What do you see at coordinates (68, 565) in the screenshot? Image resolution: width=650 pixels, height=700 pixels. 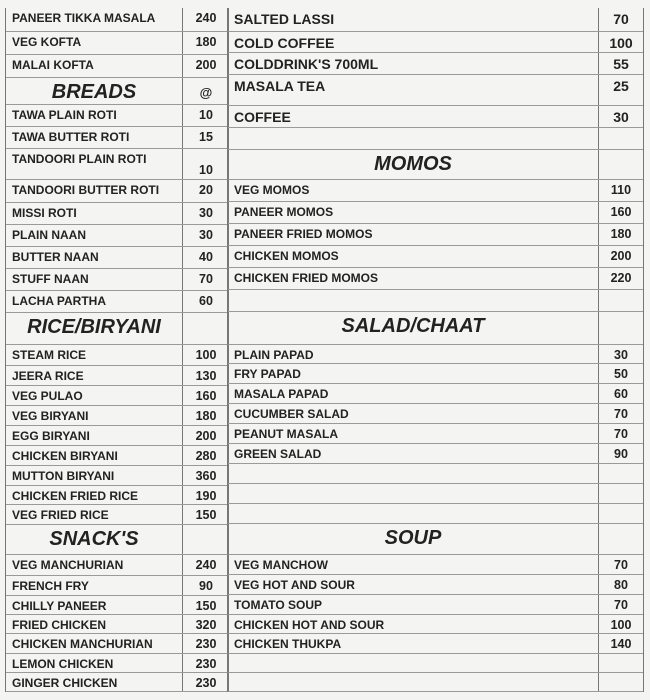 I see `item-name: VEG MANCHURIAN` at bounding box center [68, 565].